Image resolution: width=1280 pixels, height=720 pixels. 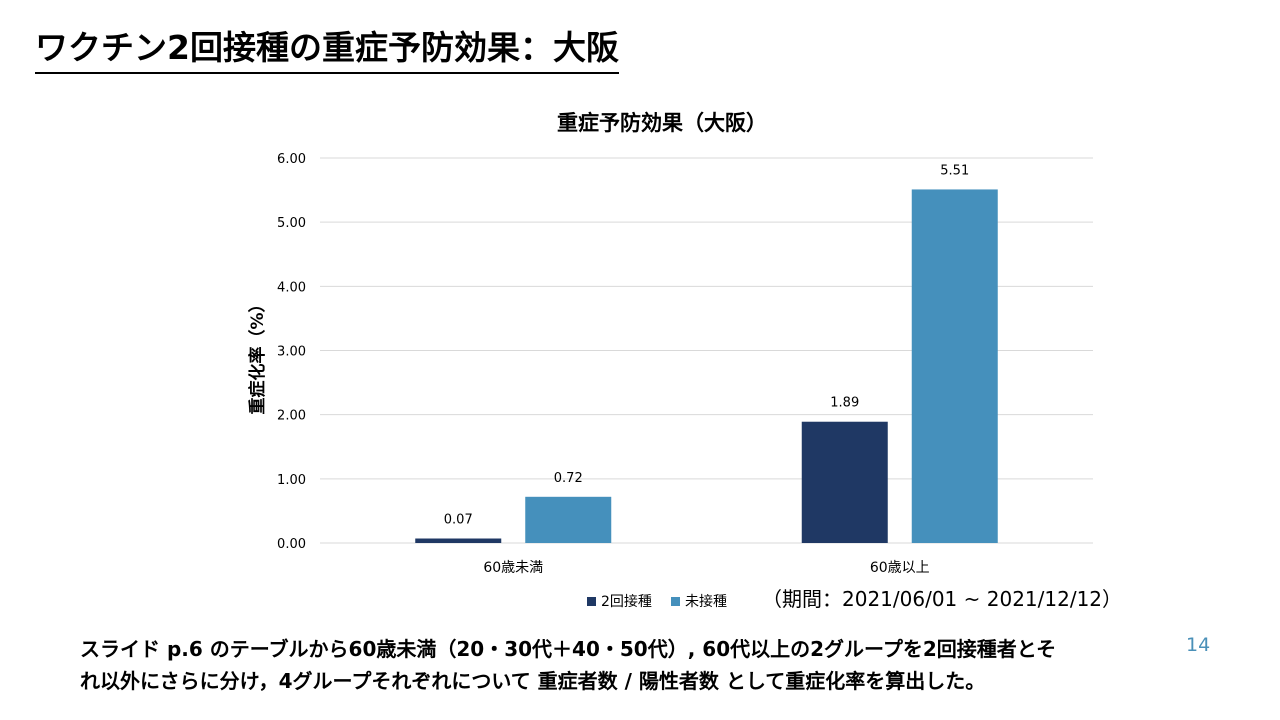 What do you see at coordinates (291, 480) in the screenshot?
I see `y-tick-label: 1.00` at bounding box center [291, 480].